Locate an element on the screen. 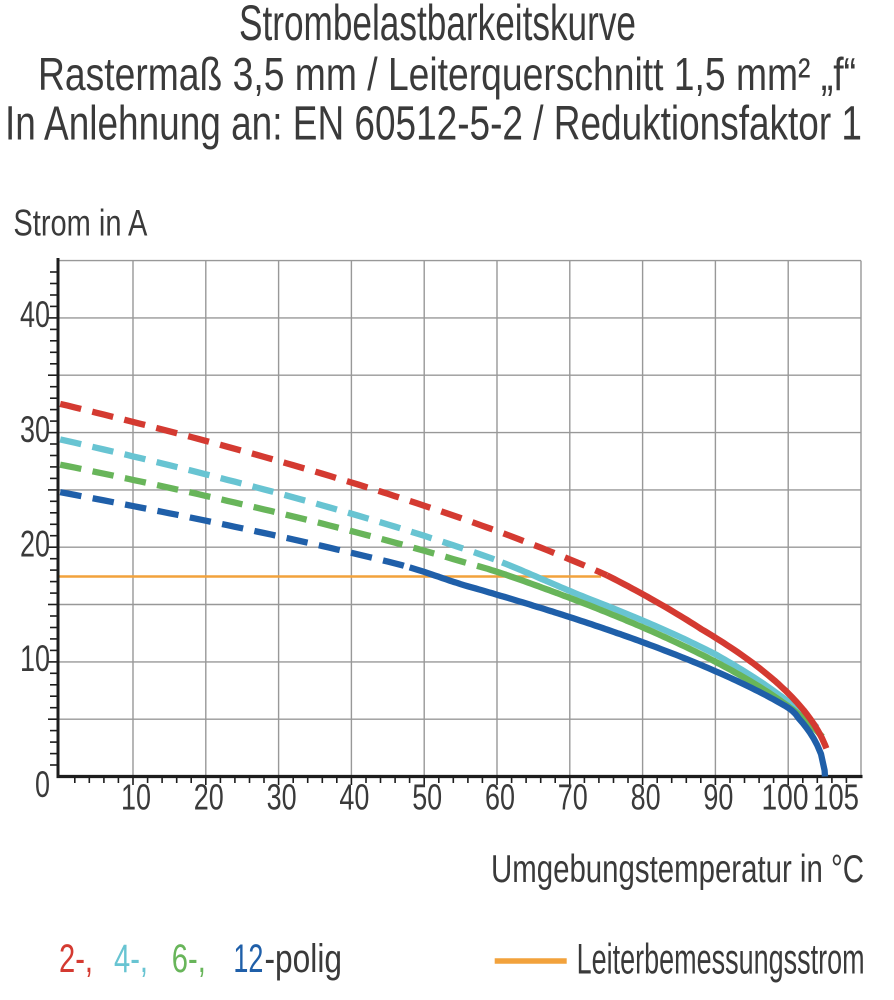 The image size is (894, 1000). svg-text: Umgebungstemperatur in °C is located at coordinates (677, 869).